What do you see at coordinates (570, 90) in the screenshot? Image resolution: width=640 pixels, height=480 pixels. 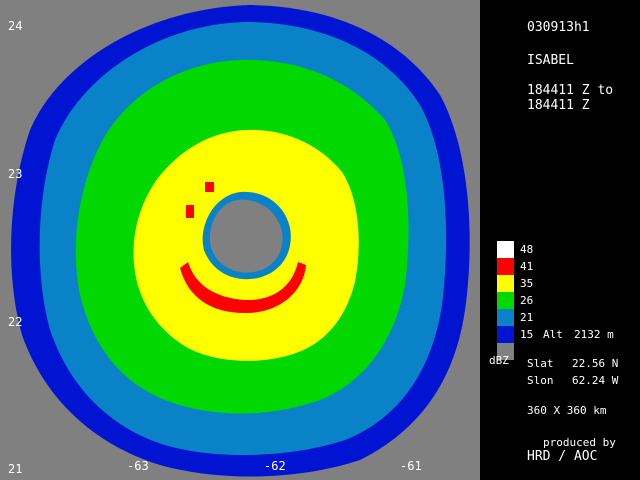 I see `time-from: 184411 Z to` at bounding box center [570, 90].